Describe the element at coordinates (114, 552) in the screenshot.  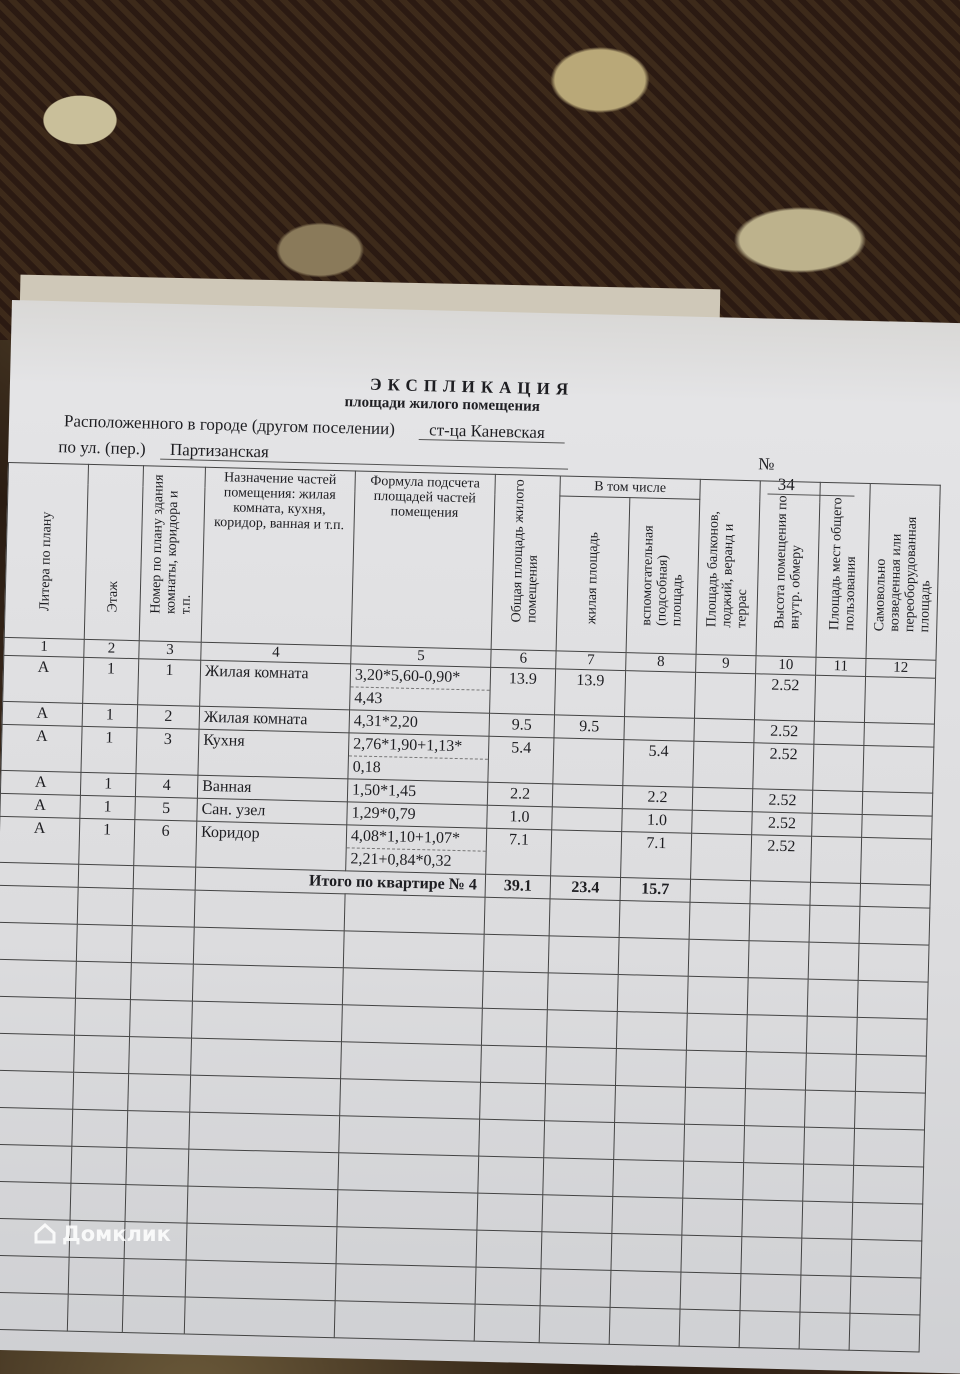
I see `header-floor: Этаж` at that location.